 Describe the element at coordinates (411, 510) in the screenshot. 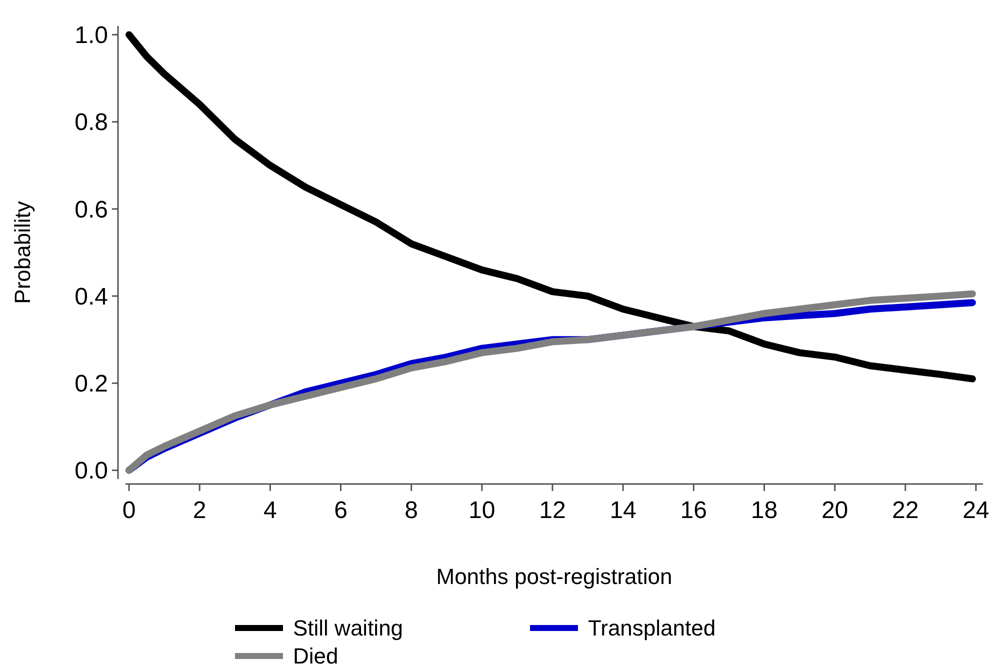

I see `x-tick-label: 8` at that location.